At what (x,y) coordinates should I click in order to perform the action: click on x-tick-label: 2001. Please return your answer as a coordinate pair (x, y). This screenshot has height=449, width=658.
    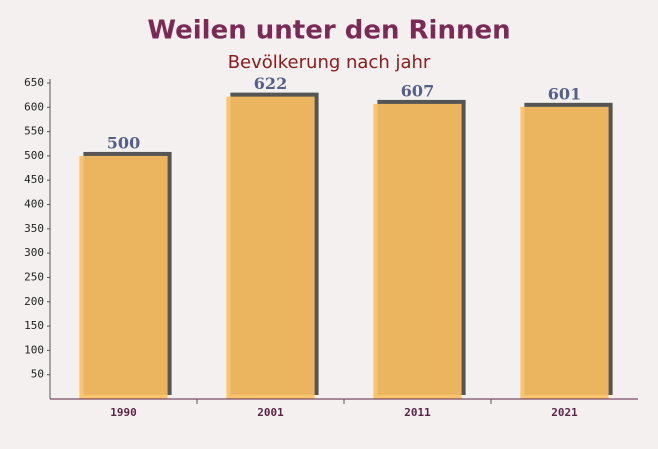
    Looking at the image, I should click on (270, 412).